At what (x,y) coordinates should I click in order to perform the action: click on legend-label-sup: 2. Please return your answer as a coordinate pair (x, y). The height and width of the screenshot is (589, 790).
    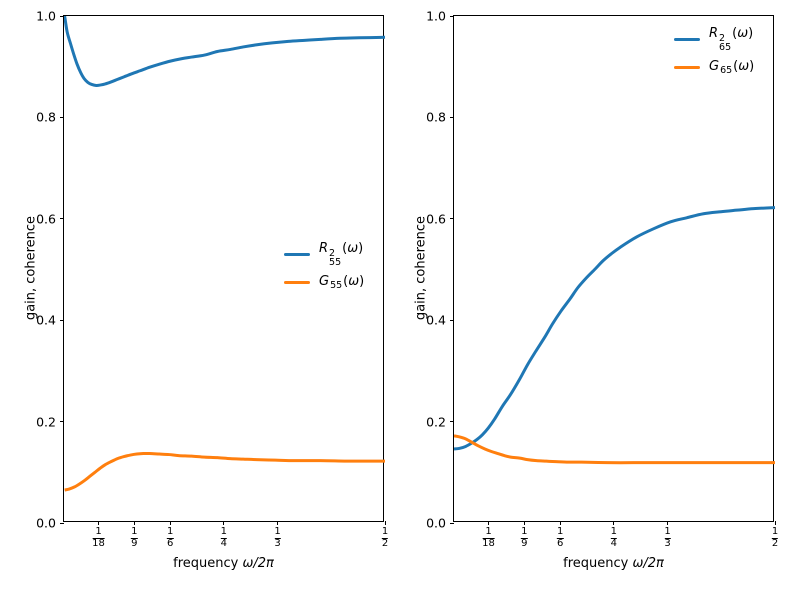
    Looking at the image, I should click on (722, 38).